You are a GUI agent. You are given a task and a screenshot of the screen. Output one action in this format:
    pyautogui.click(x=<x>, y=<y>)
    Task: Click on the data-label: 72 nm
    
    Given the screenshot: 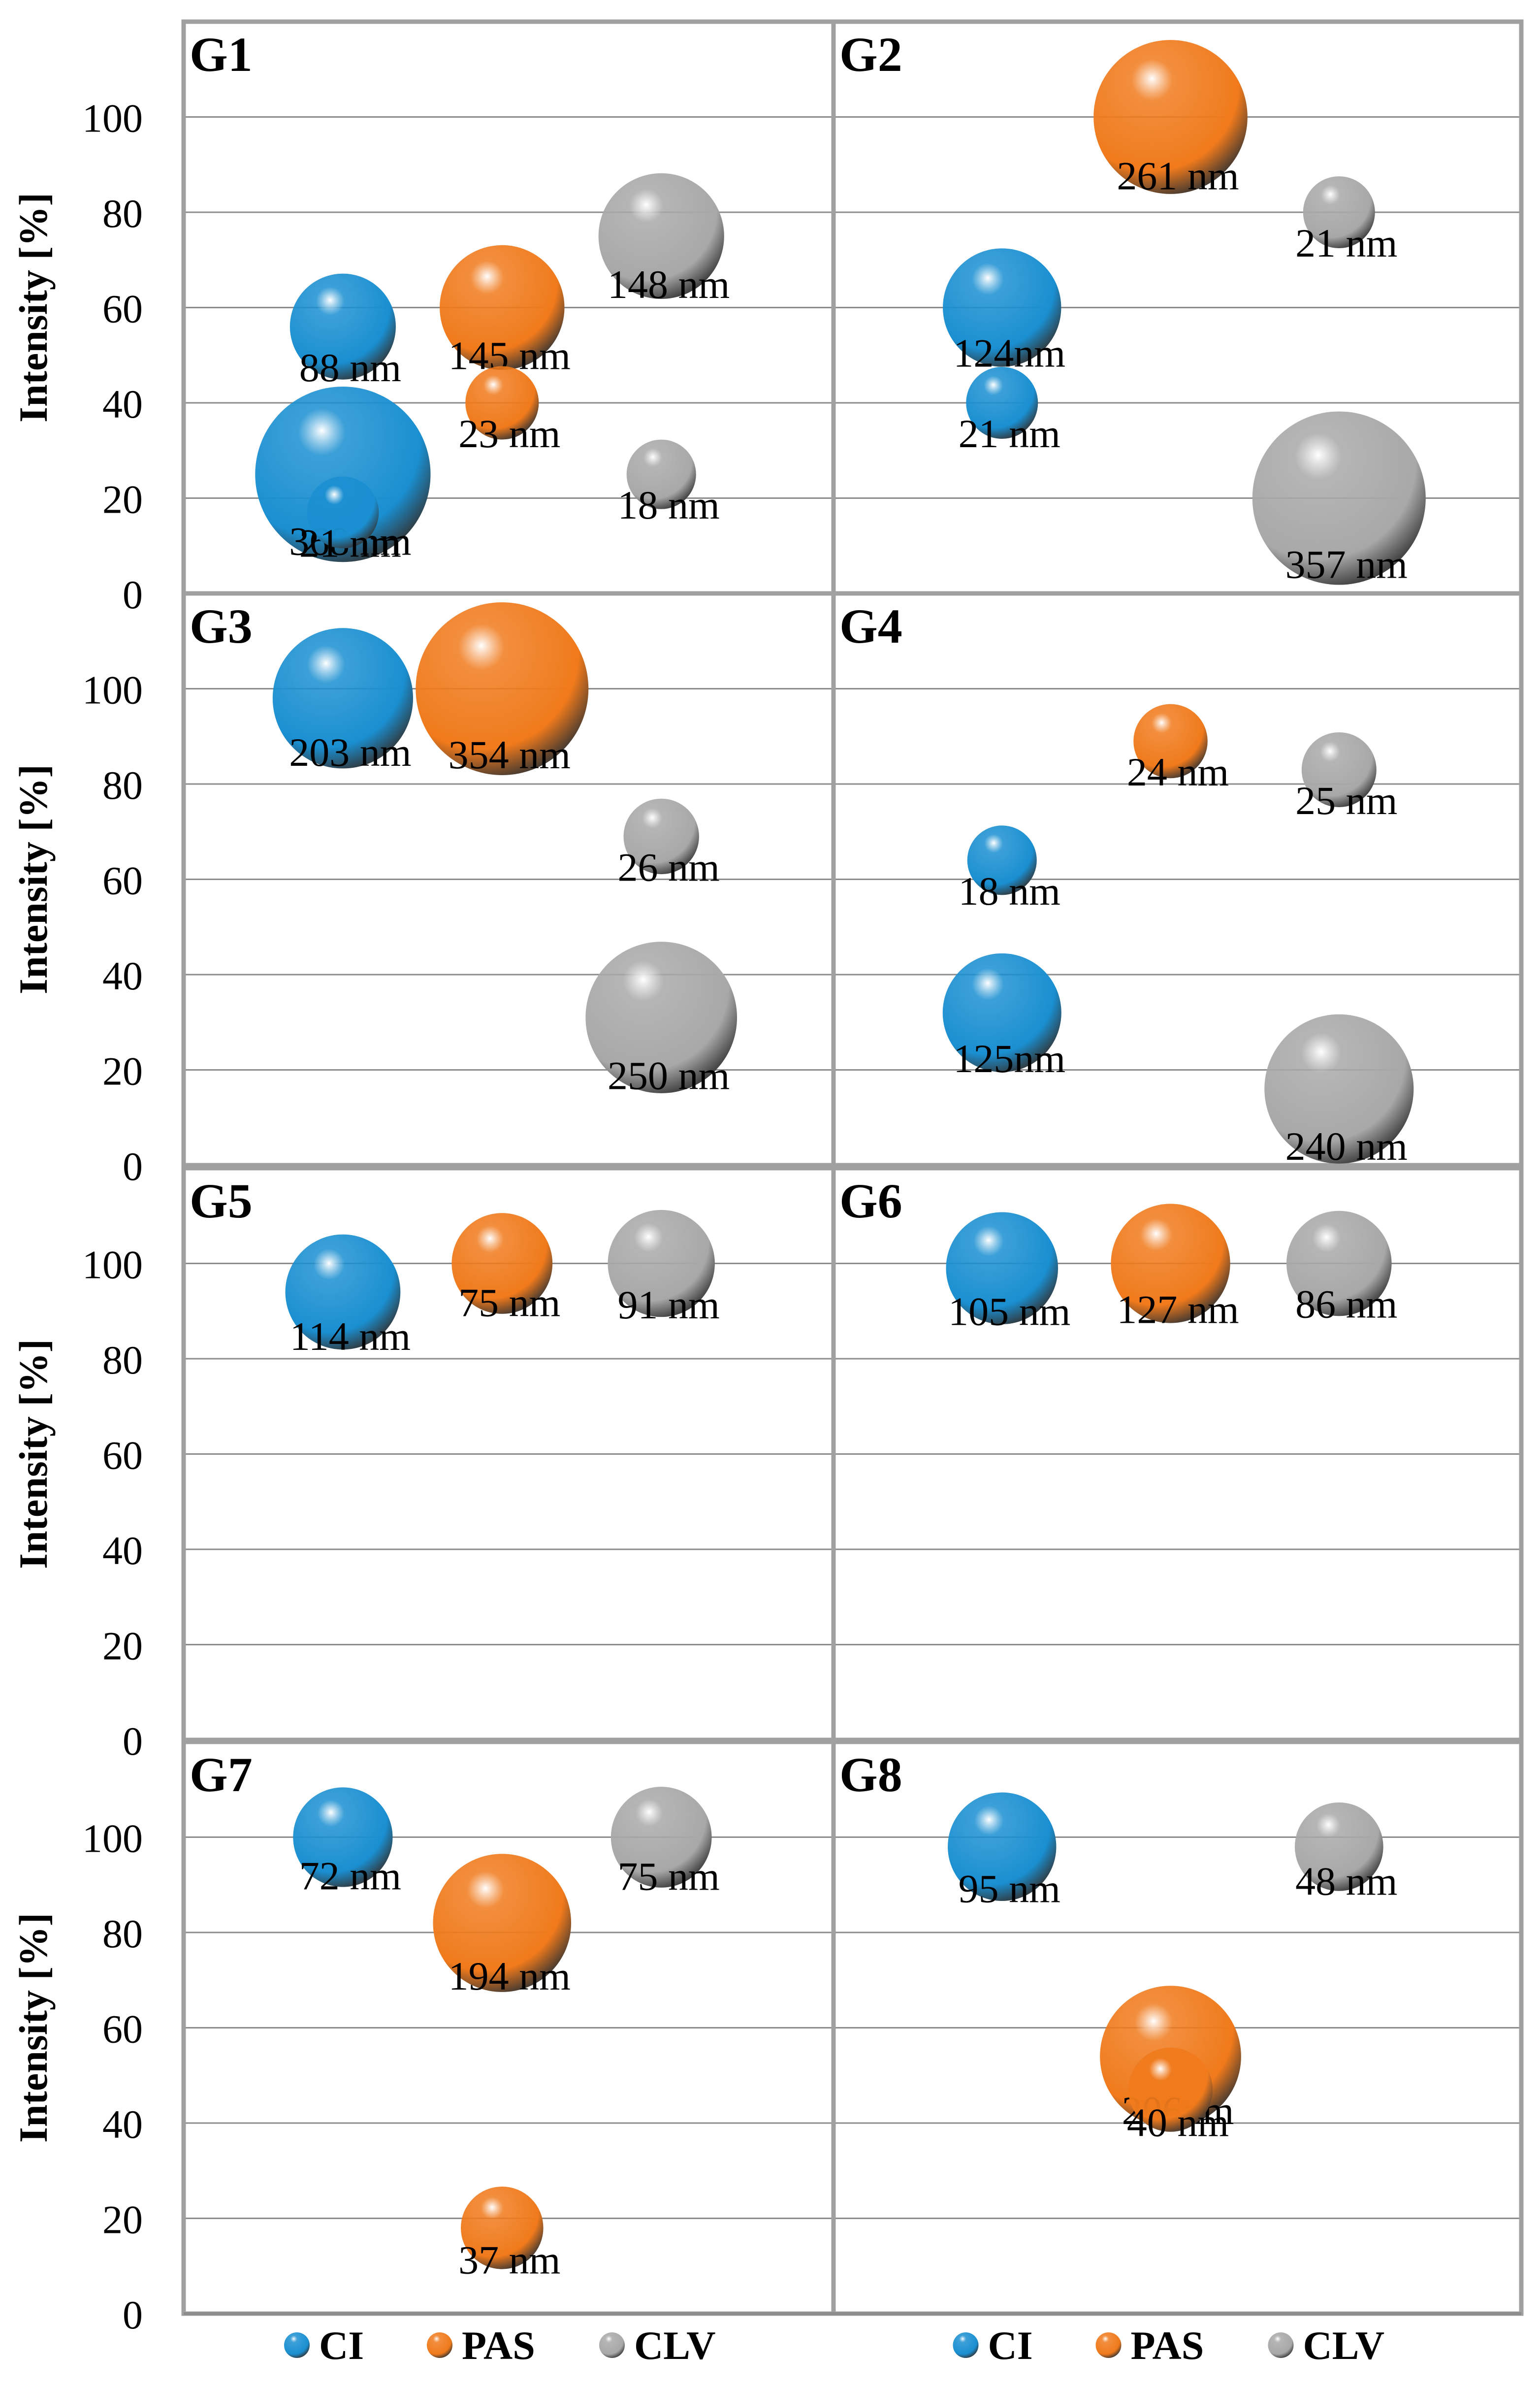 What is the action you would take?
    pyautogui.click(x=350, y=1876)
    